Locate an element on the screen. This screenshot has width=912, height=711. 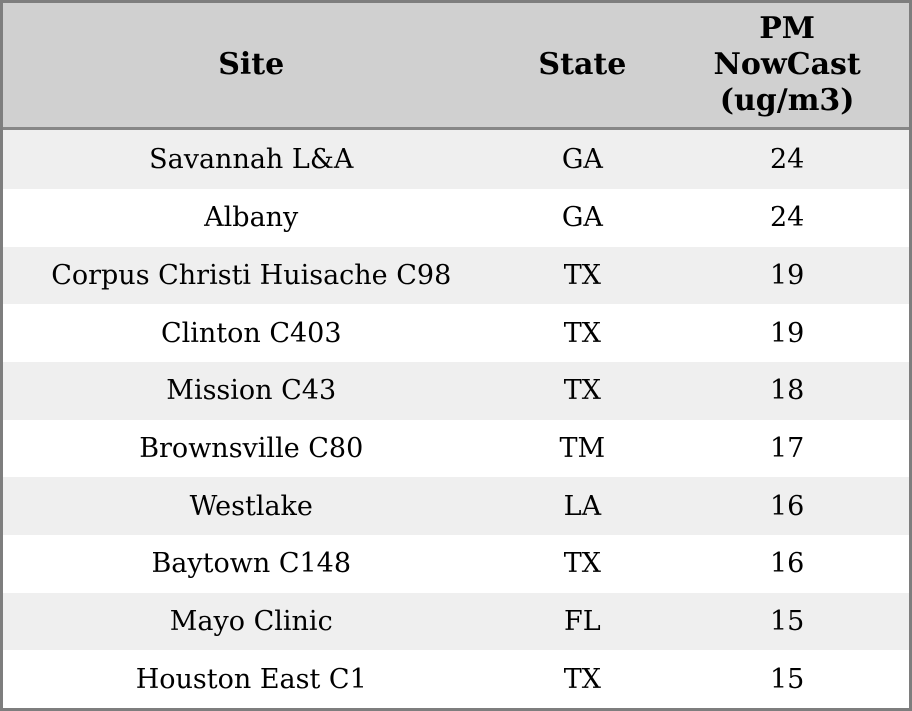
site-cell: Westlake is located at coordinates (251, 506).